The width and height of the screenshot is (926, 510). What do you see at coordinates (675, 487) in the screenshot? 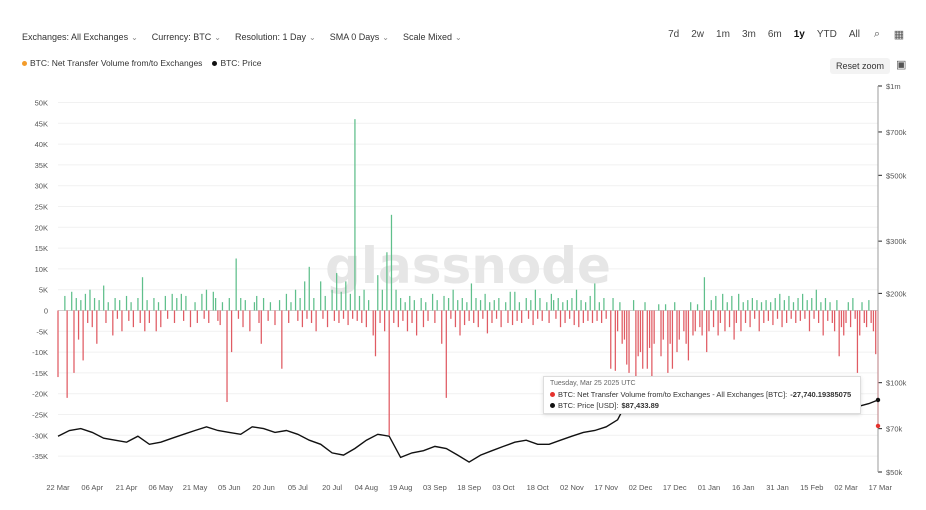
I see `x-tick-label: 17 Dec` at bounding box center [675, 487].